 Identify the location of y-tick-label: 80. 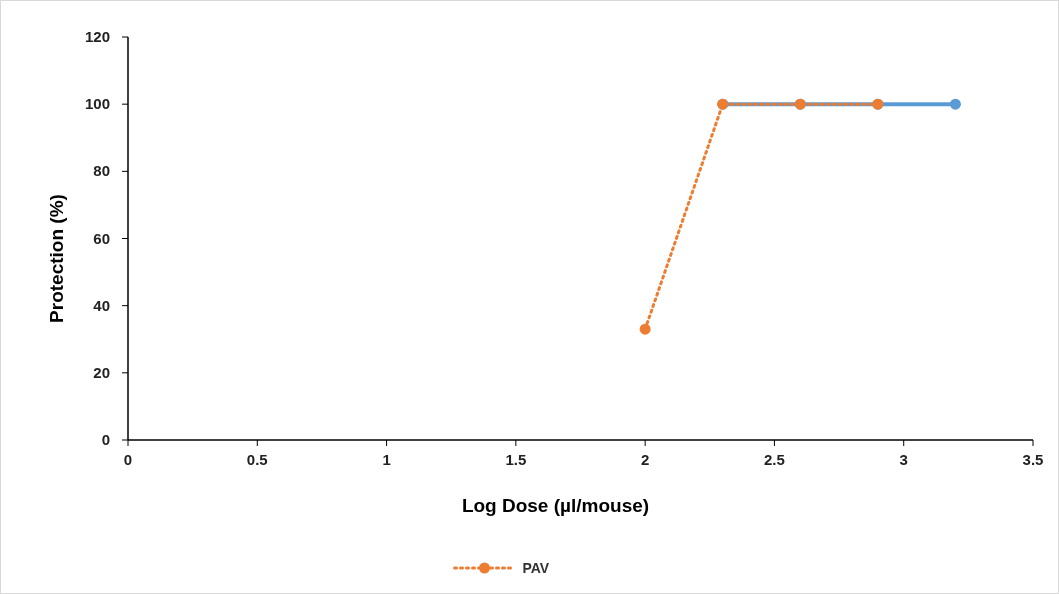
(101, 171).